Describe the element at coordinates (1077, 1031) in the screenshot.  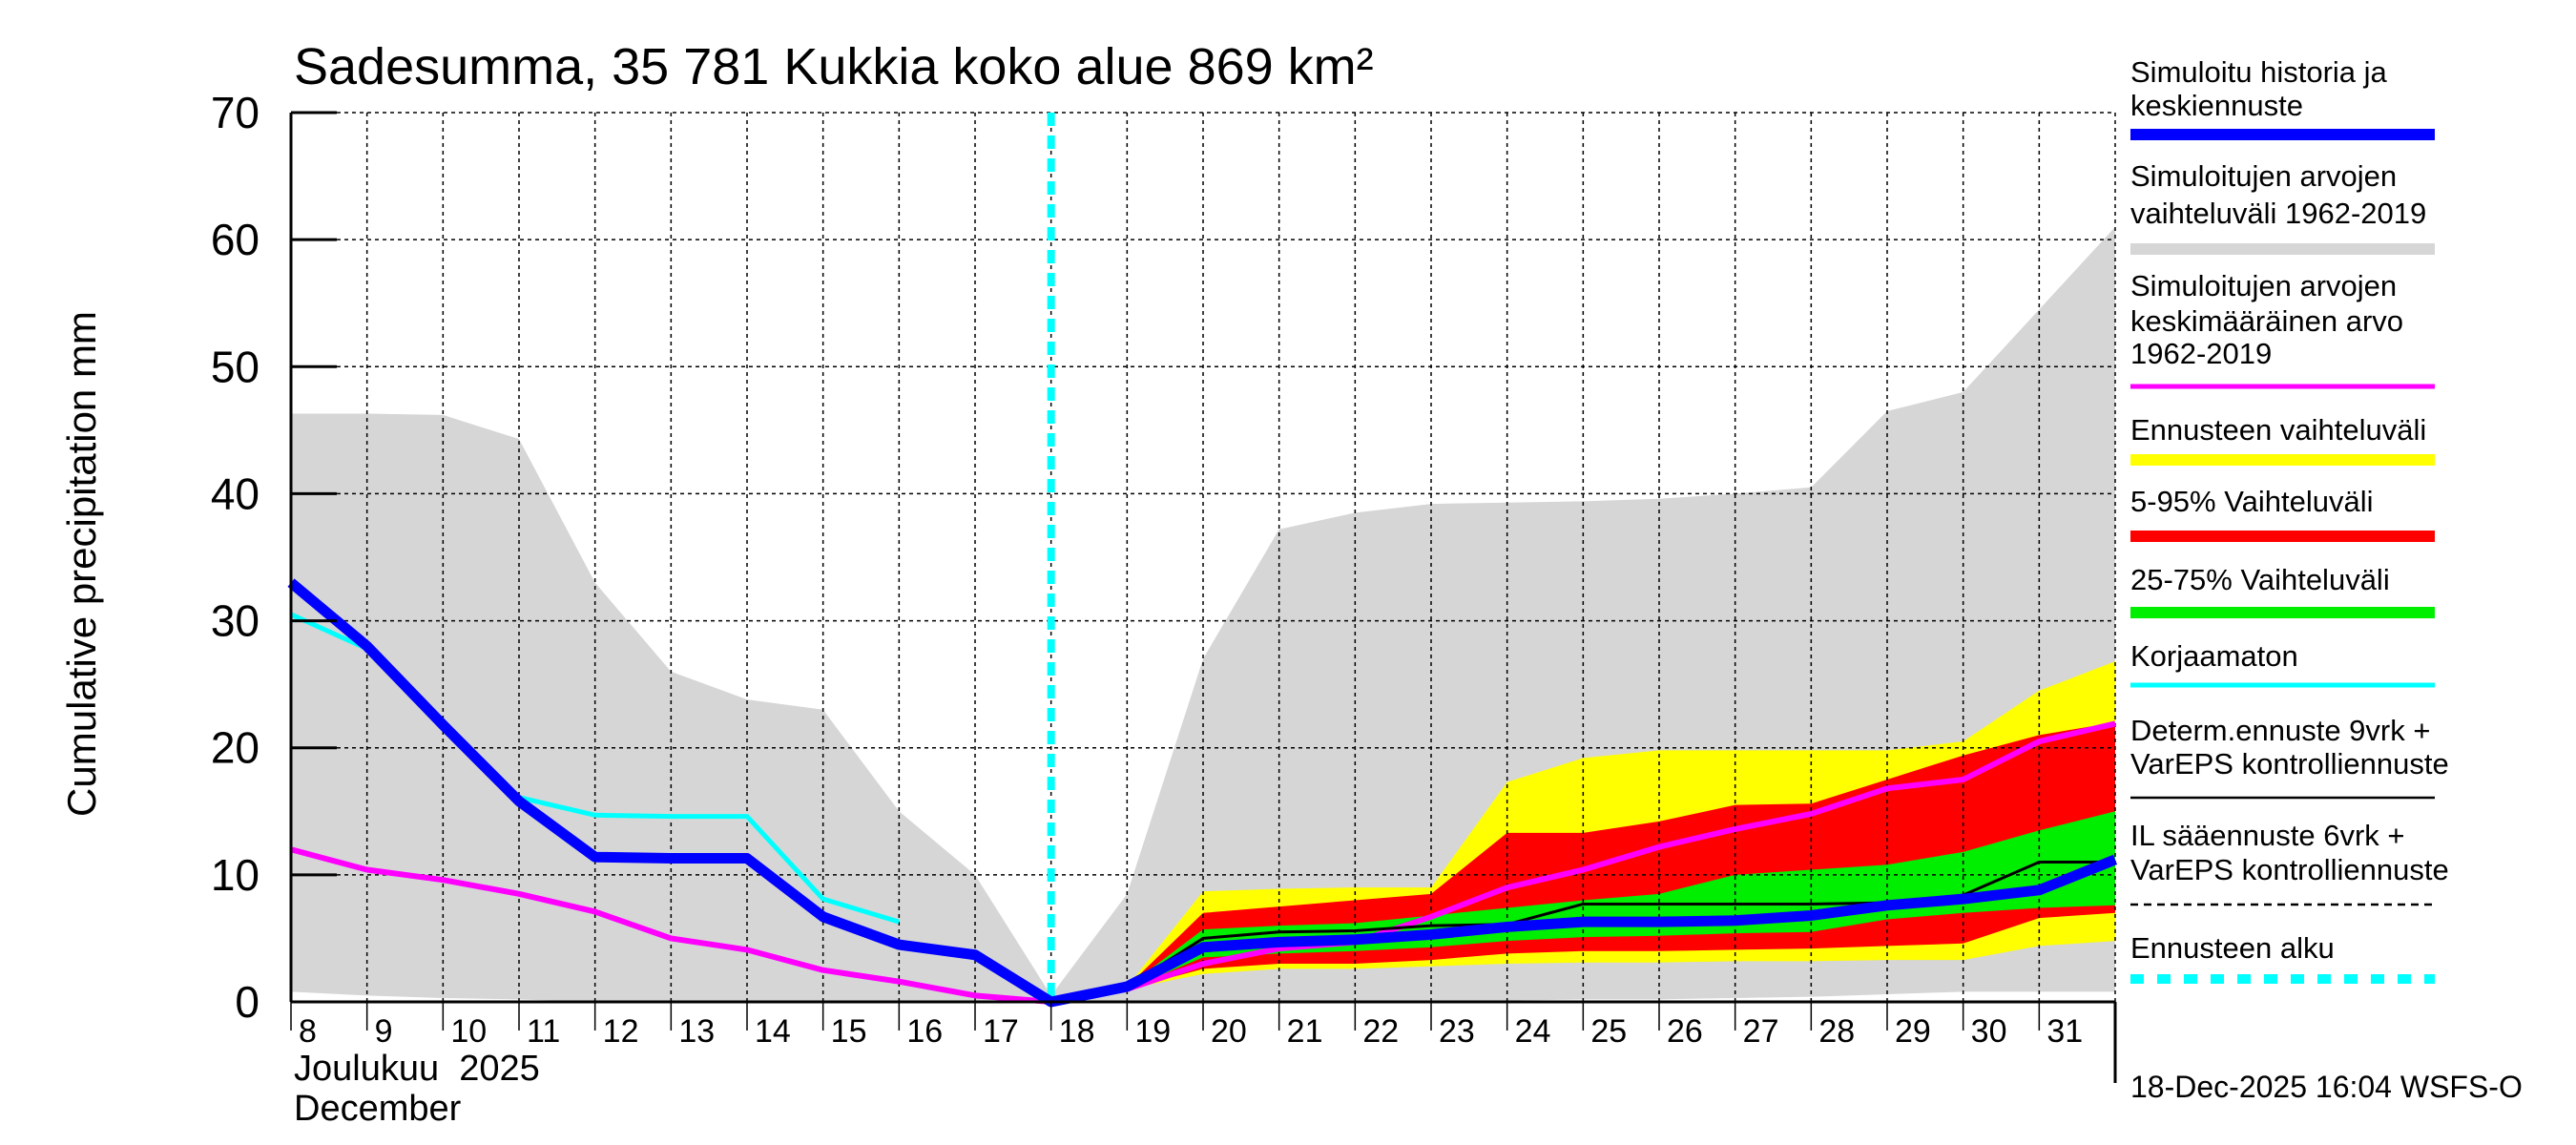
I see `x-tick-label: 18` at that location.